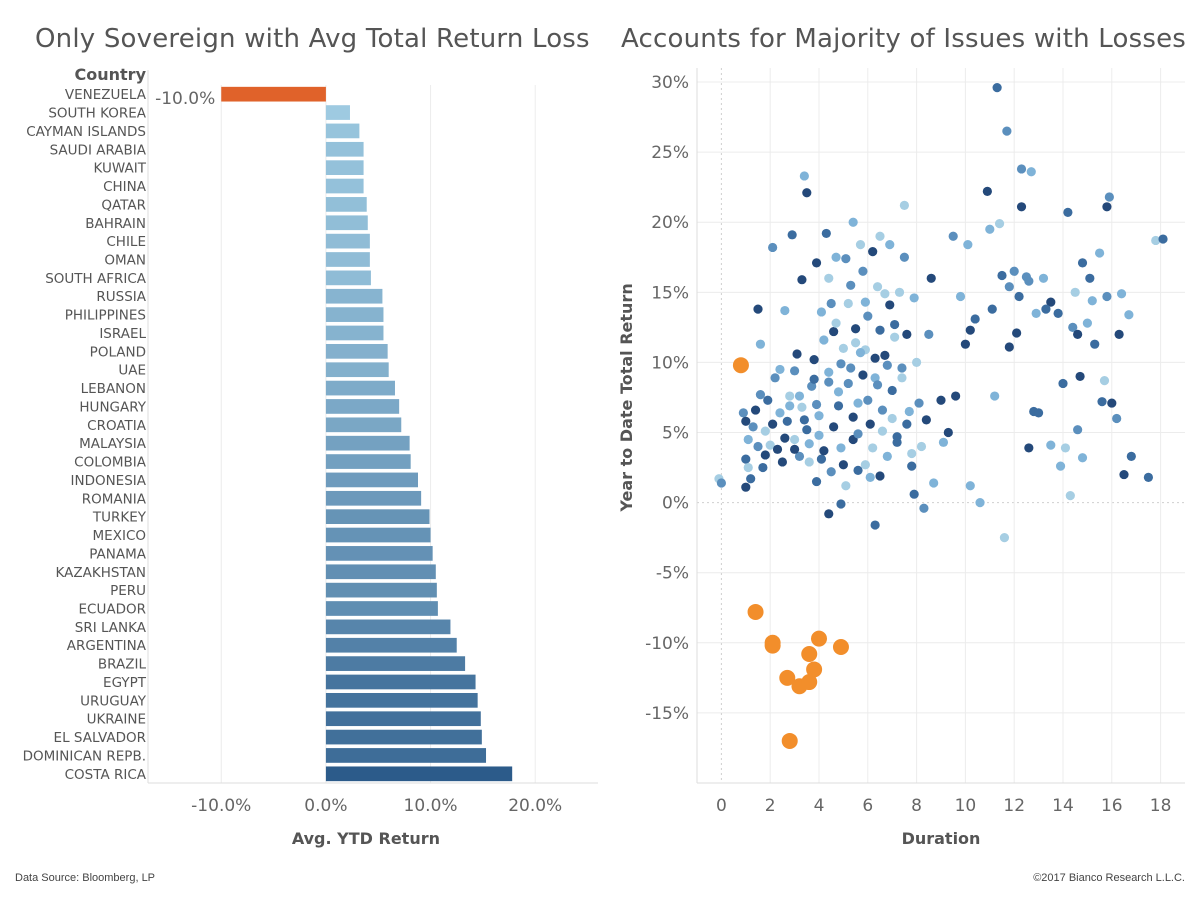 The image size is (1200, 900). Describe the element at coordinates (626, 397) in the screenshot. I see `scatter-y-axis-title: Year to Date Total Return` at that location.